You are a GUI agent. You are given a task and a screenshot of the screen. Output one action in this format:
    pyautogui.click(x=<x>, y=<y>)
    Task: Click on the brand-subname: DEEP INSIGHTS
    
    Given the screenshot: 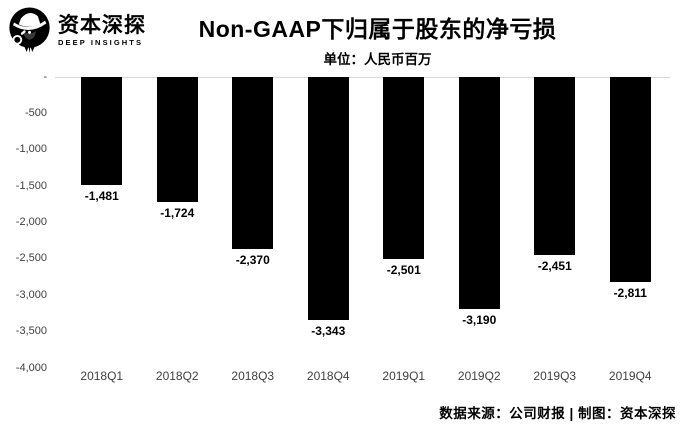 What is the action you would take?
    pyautogui.click(x=101, y=42)
    